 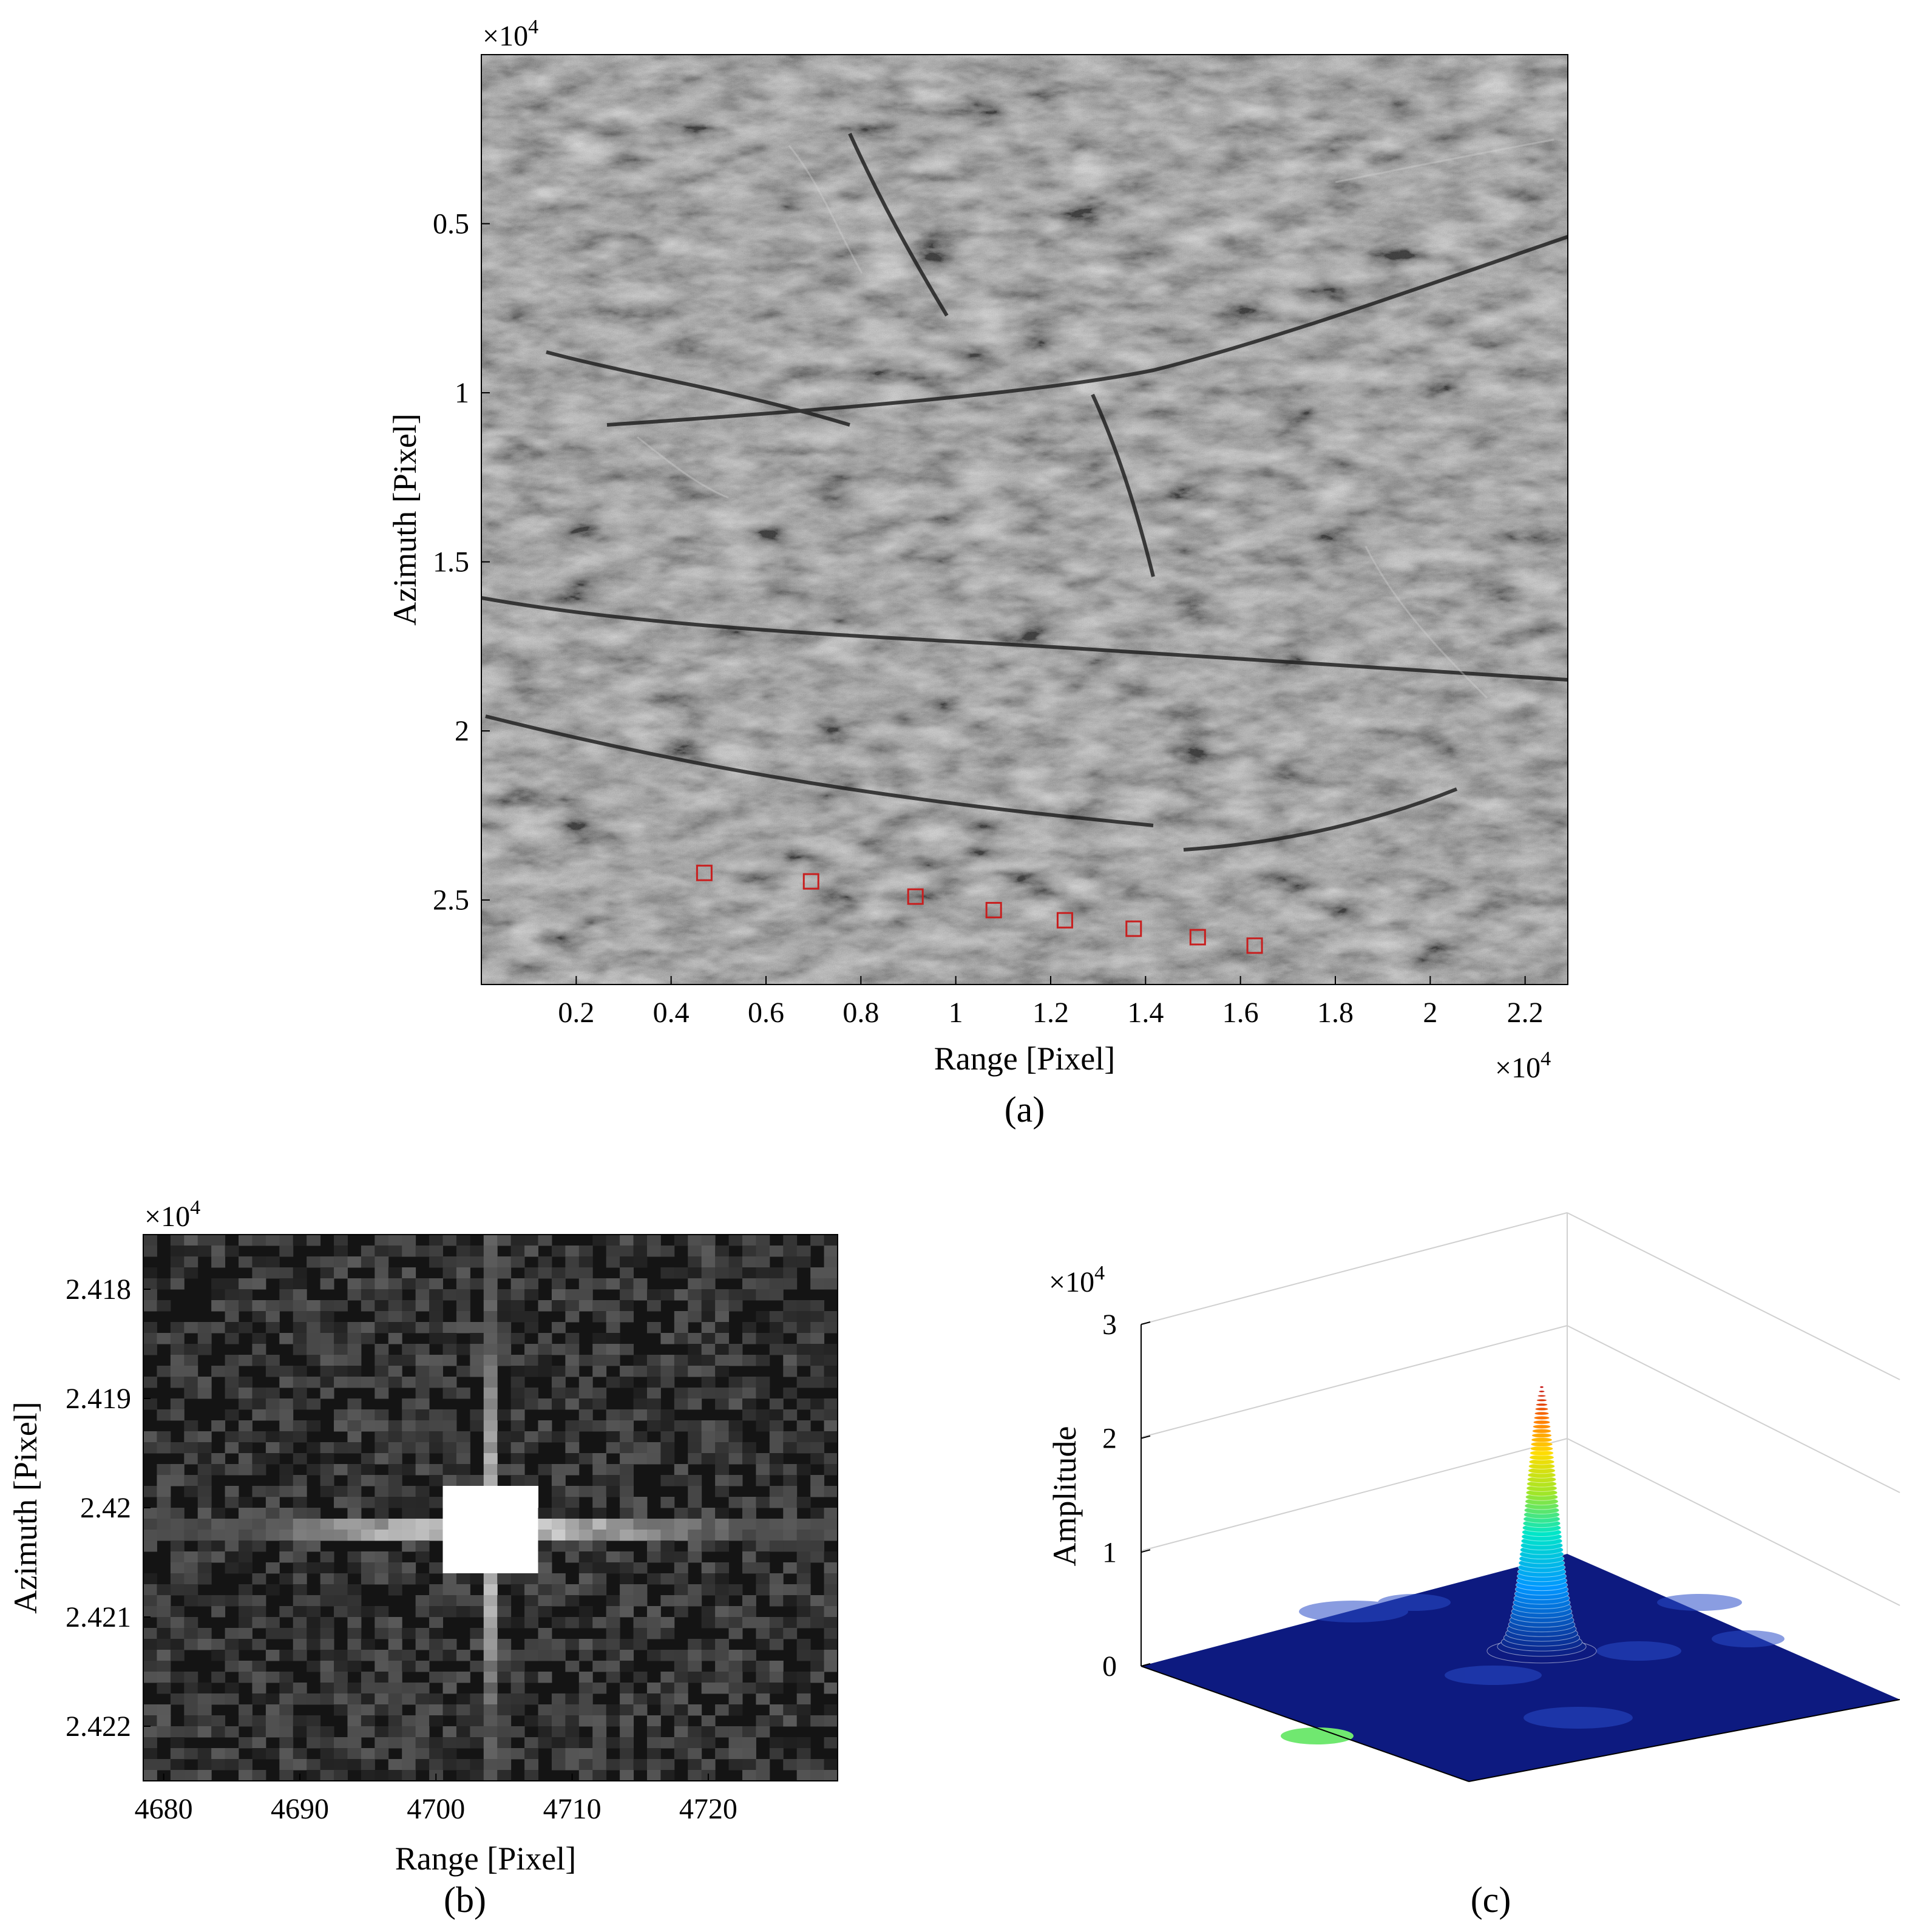 What do you see at coordinates (1430, 1013) in the screenshot?
I see `panel-a-x-tick-label: 2` at bounding box center [1430, 1013].